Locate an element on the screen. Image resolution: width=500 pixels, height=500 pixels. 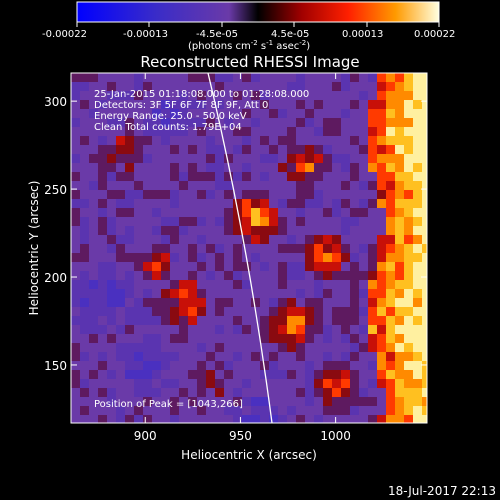
peak-position: Position of Peak = [1043,266] is located at coordinates (168, 404).